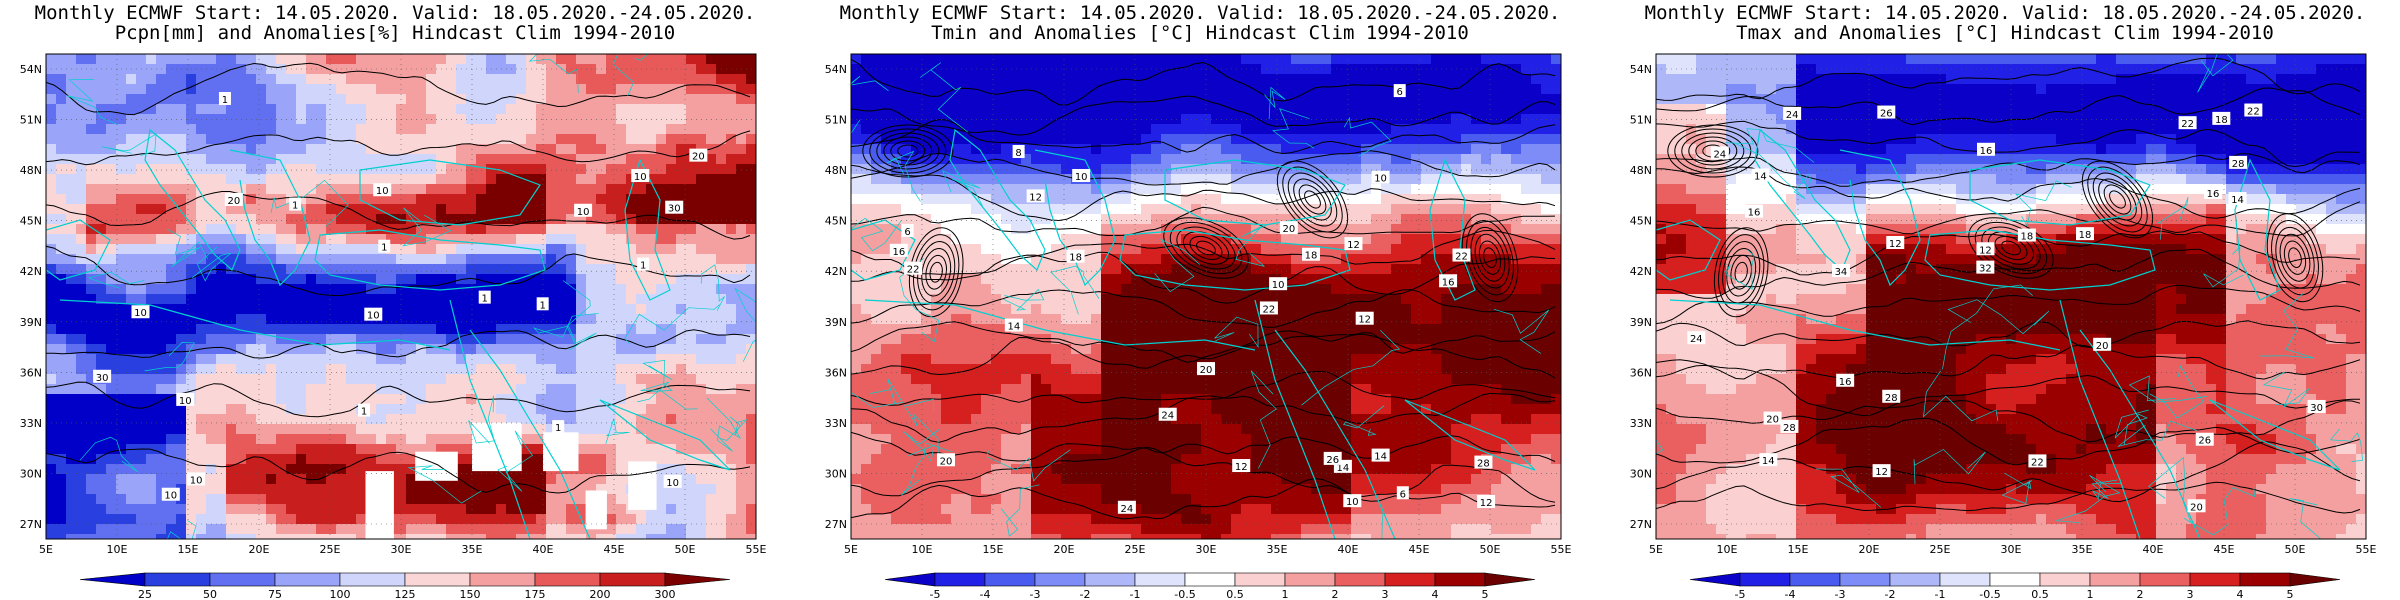 This screenshot has height=600, width=2400. Describe the element at coordinates (922, 549) in the screenshot. I see `lon-tick-label: 10E` at that location.